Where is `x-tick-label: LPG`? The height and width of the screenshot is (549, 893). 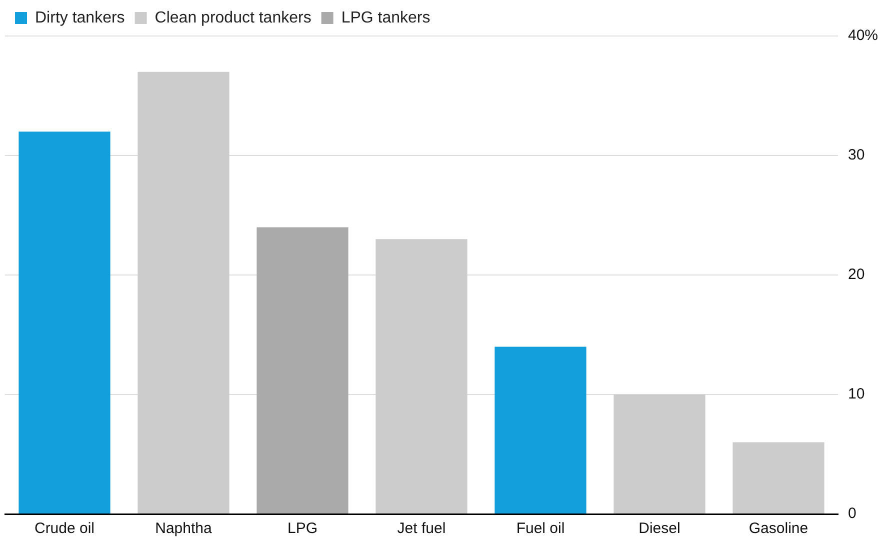
x-tick-label: LPG is located at coordinates (302, 529).